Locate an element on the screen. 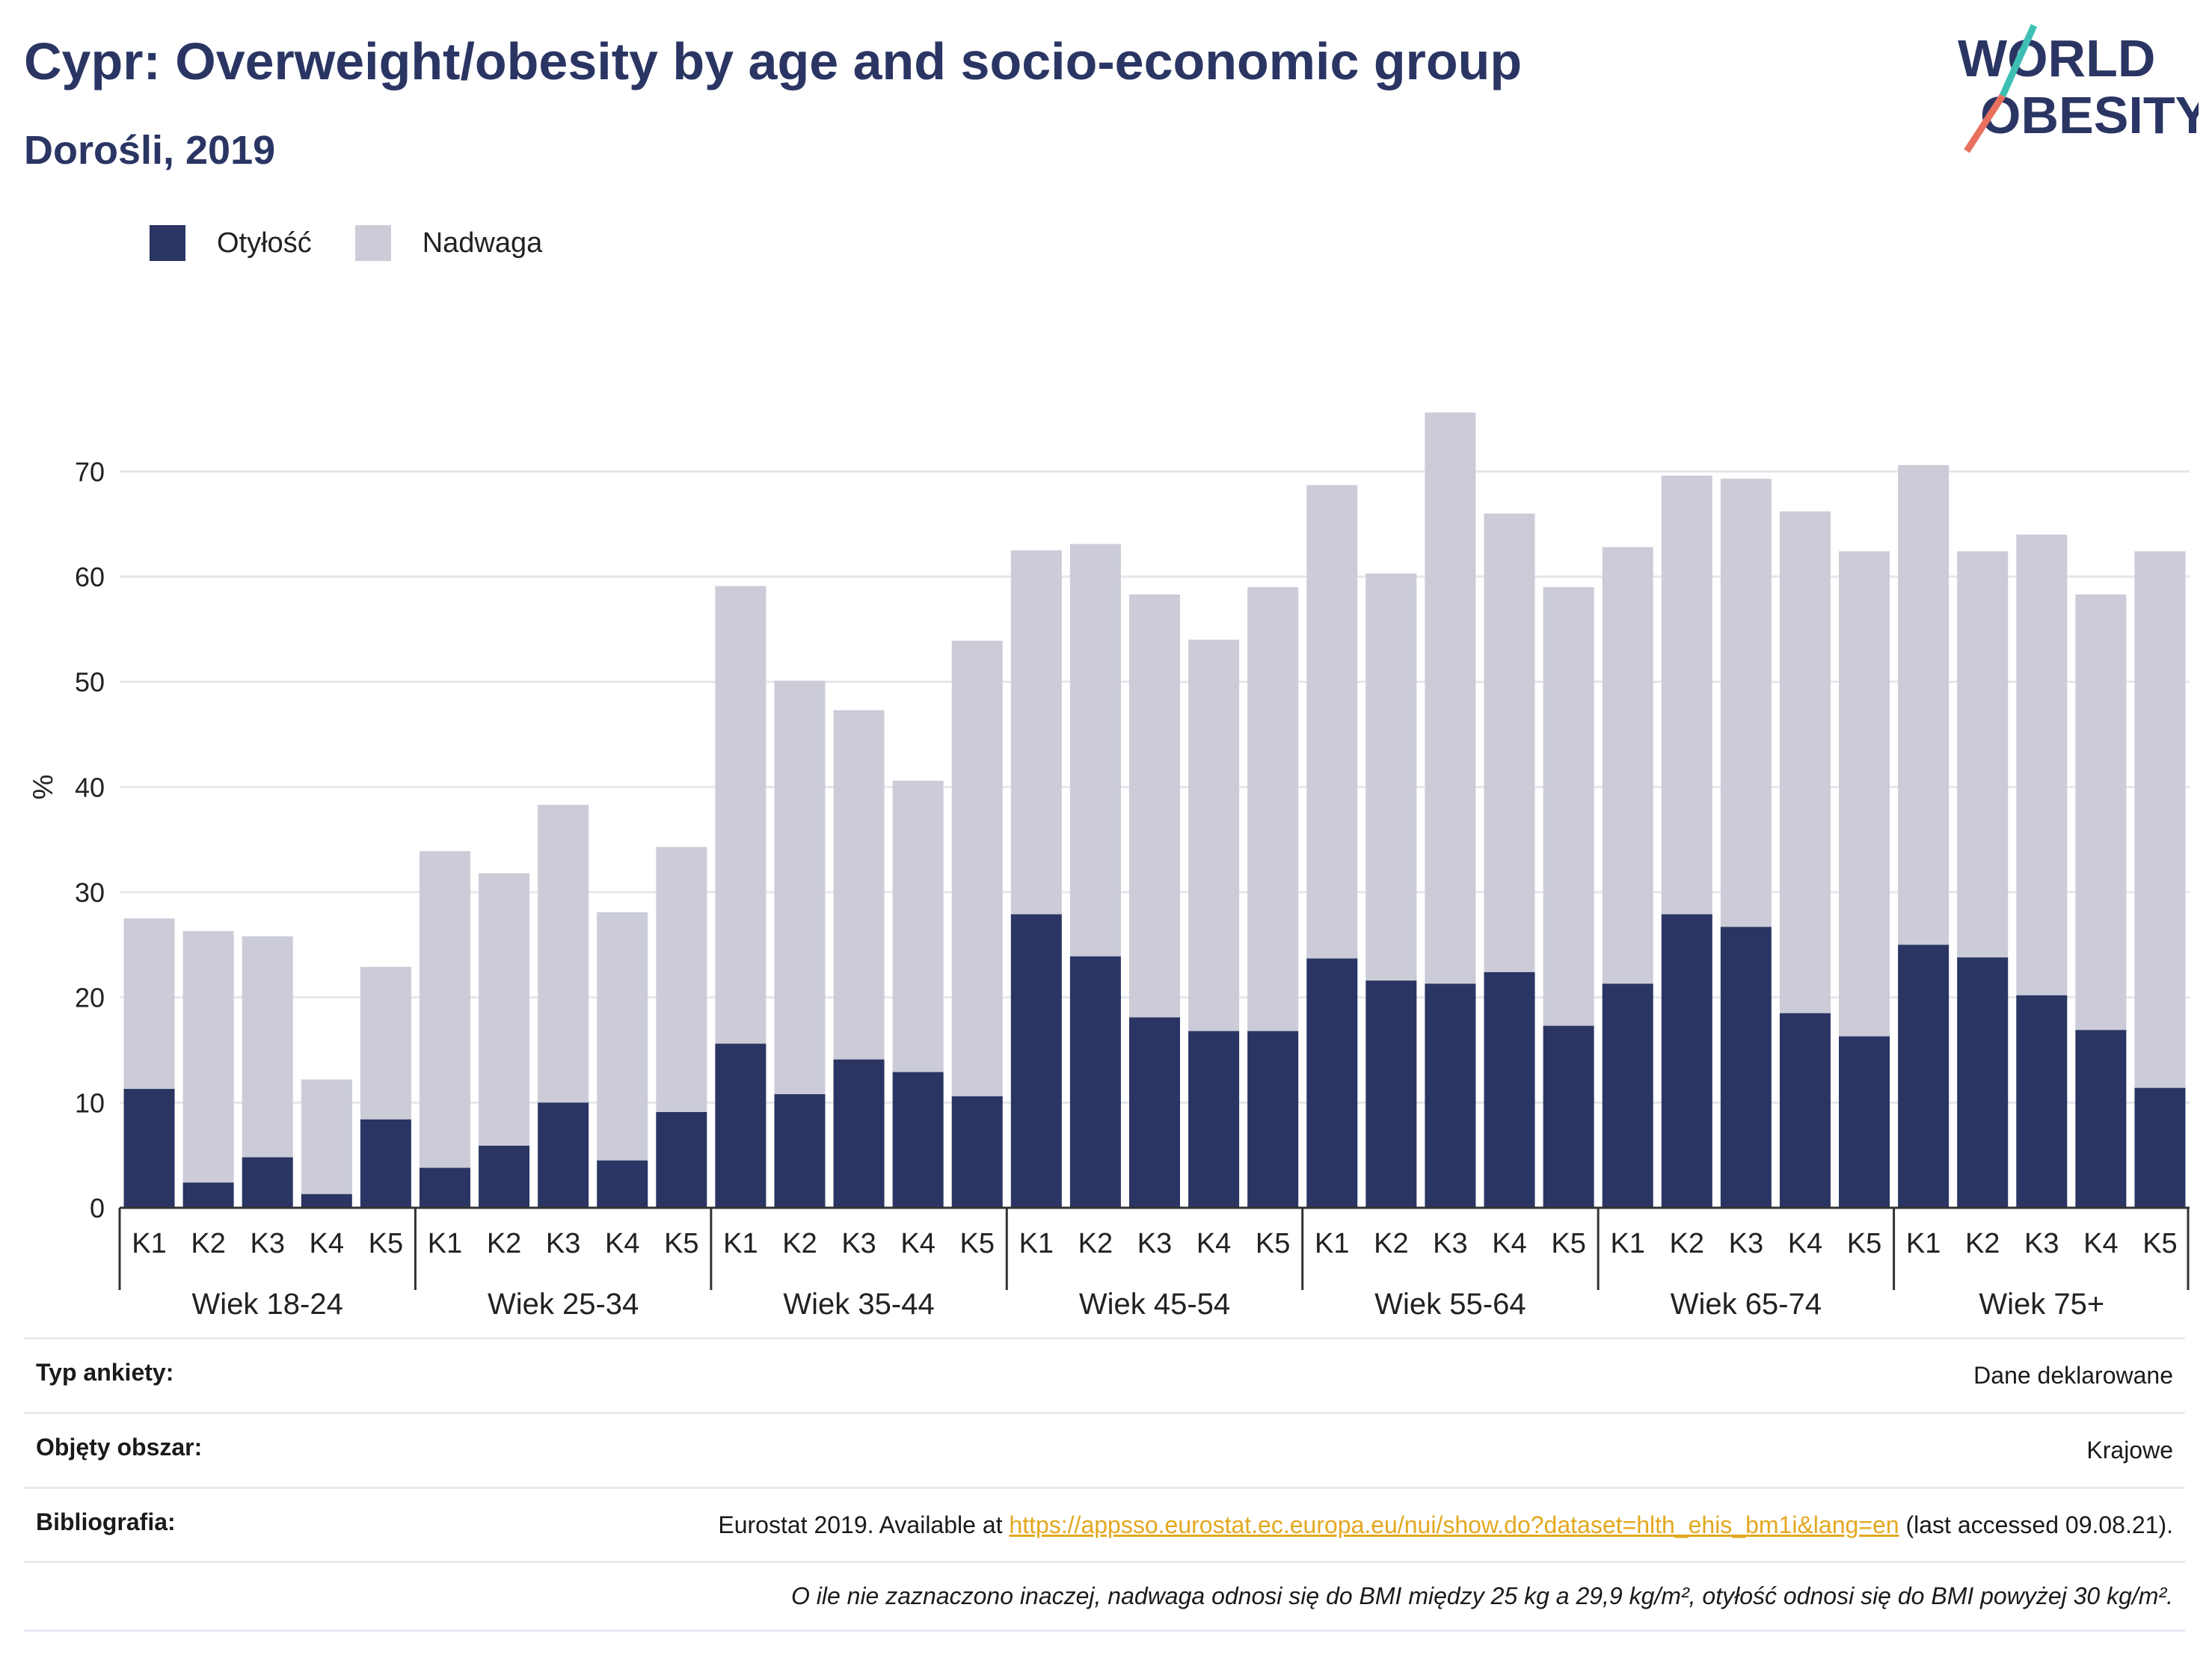  y-tick-label: 40 is located at coordinates (90, 787).